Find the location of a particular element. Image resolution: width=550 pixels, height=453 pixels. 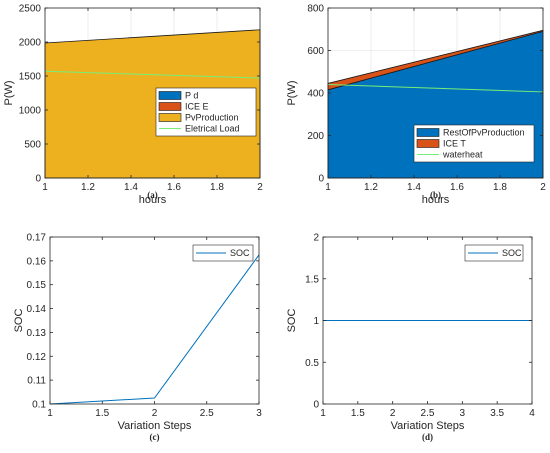

legend-entry: RestOfPvProduction is located at coordinates (484, 133).